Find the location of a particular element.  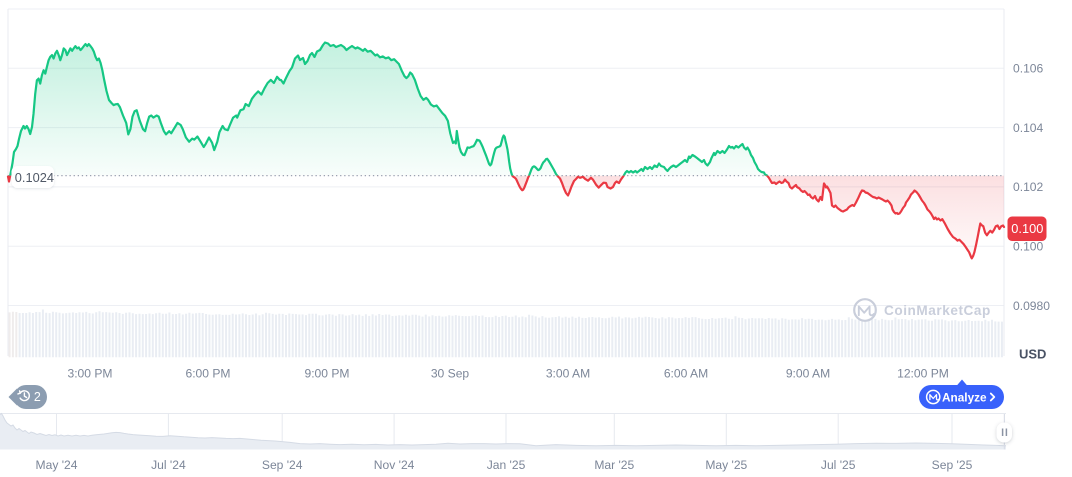

svg-text: 9:00 AM is located at coordinates (808, 374).